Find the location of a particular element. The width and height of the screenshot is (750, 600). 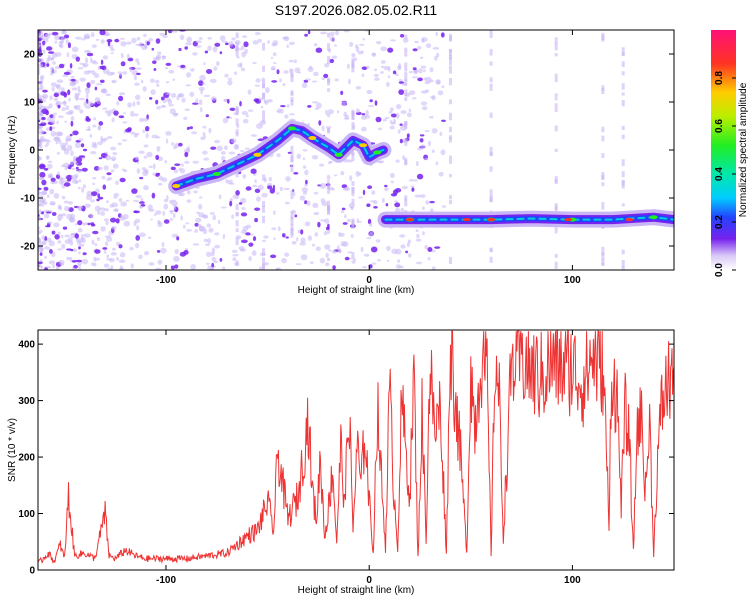

y-tick-label: 200 is located at coordinates (26, 458).